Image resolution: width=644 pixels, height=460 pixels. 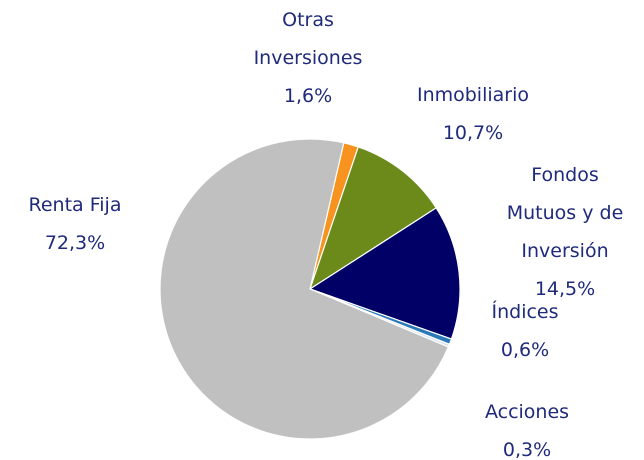 What do you see at coordinates (473, 95) in the screenshot?
I see `category-name: Inmobiliario` at bounding box center [473, 95].